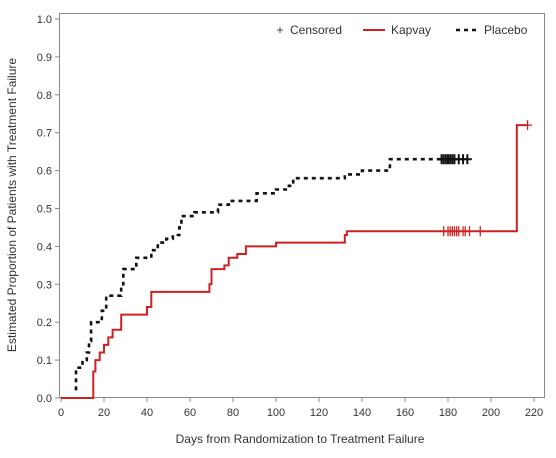 This screenshot has width=556, height=458. Describe the element at coordinates (44, 20) in the screenshot. I see `y-tick-label: 1.0` at that location.